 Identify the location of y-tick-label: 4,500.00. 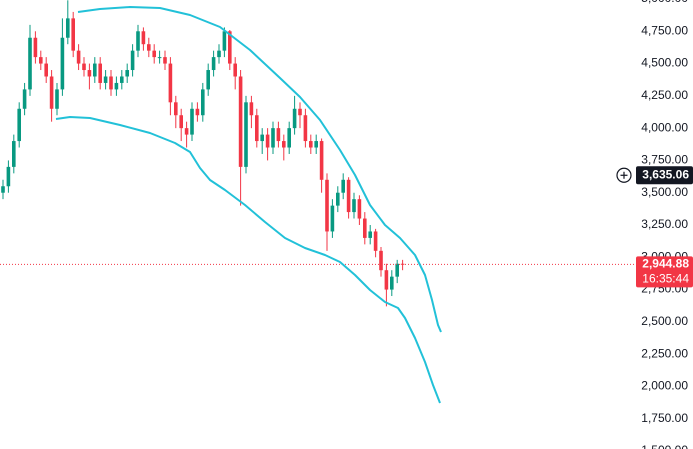
(664, 63).